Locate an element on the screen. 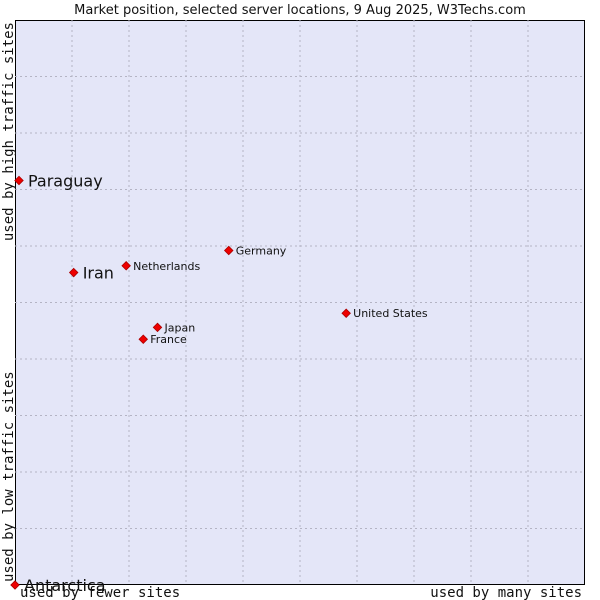 The image size is (600, 600). point-label-united-states: United States is located at coordinates (390, 313).